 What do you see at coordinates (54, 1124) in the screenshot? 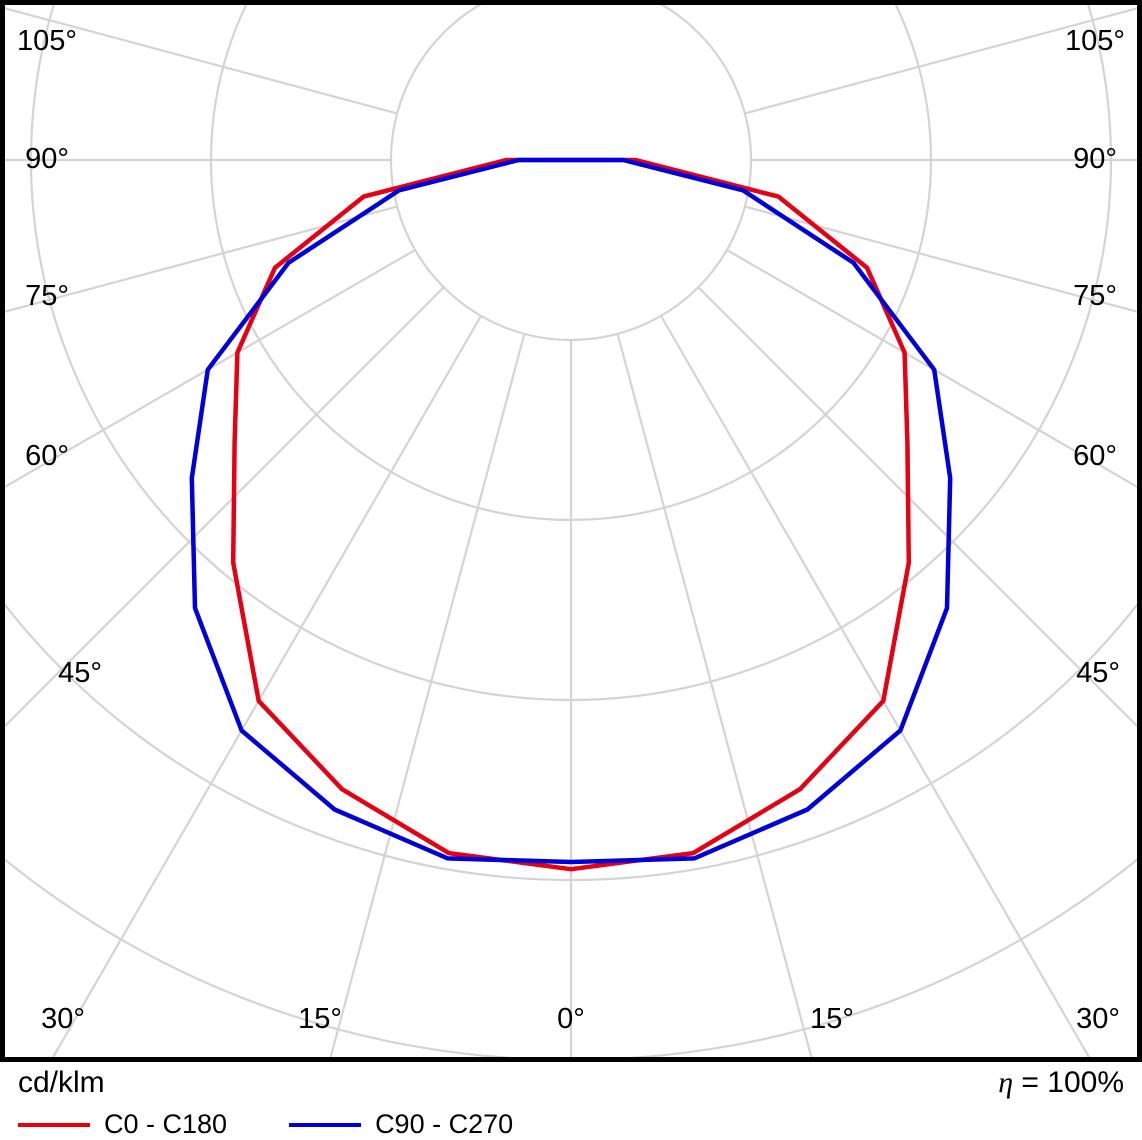
I see `legend-swatch-red` at bounding box center [54, 1124].